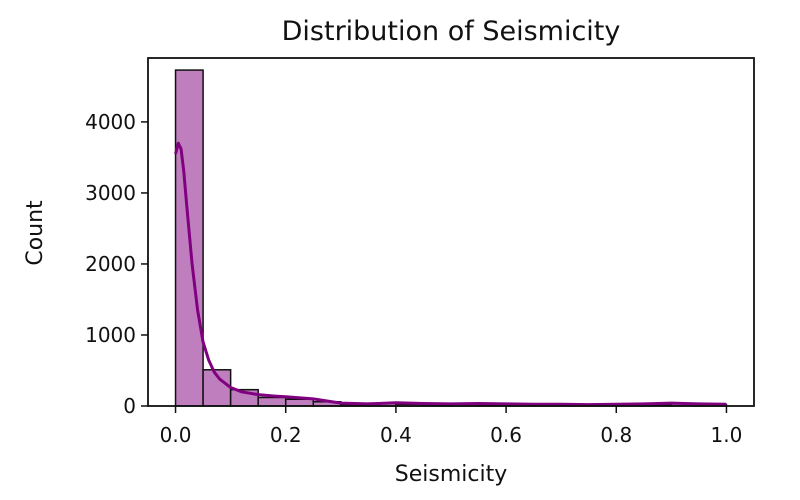 Image resolution: width=800 pixels, height=500 pixels. I want to click on y-tick-label: 0, so click(129, 406).